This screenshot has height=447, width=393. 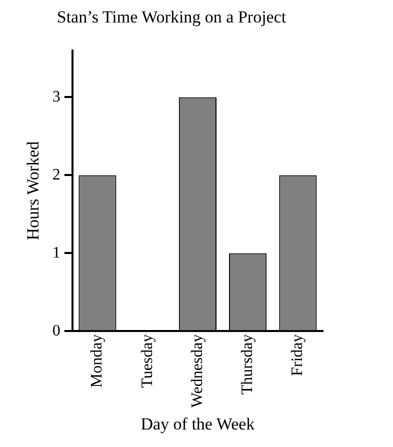 I want to click on y-tick-label: 1, so click(x=56, y=253).